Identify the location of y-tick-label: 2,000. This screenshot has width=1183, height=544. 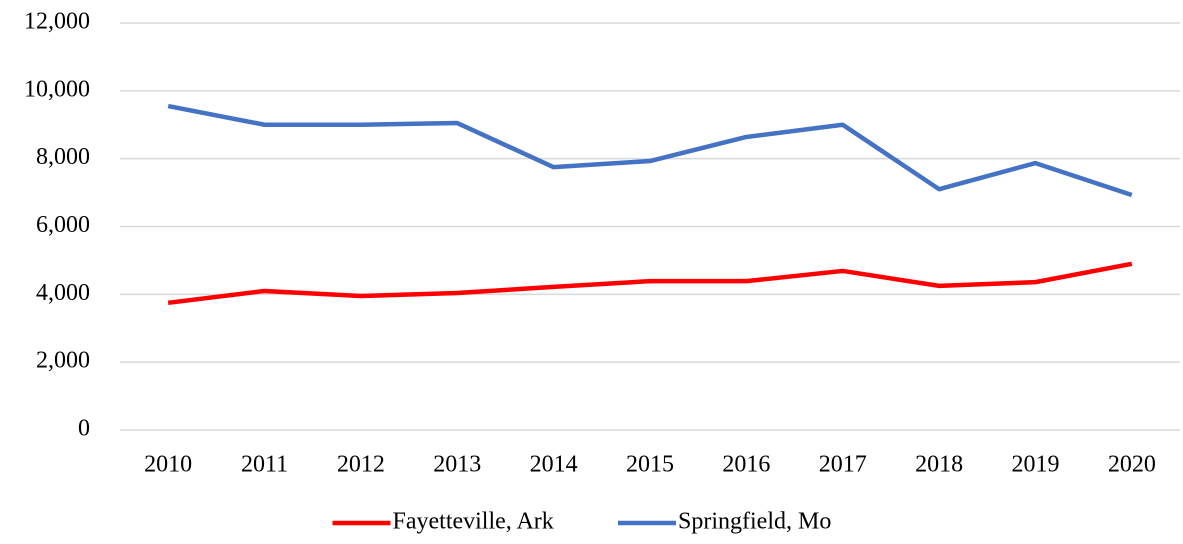
(63, 361).